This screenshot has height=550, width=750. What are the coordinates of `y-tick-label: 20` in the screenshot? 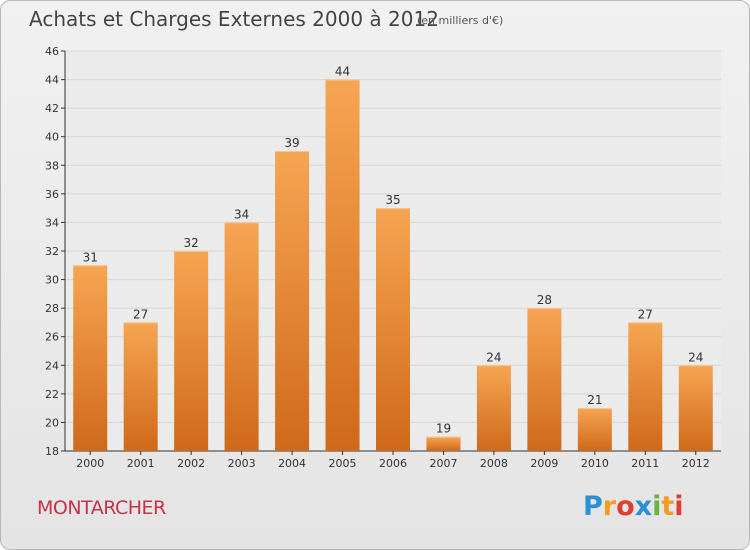 It's located at (52, 422).